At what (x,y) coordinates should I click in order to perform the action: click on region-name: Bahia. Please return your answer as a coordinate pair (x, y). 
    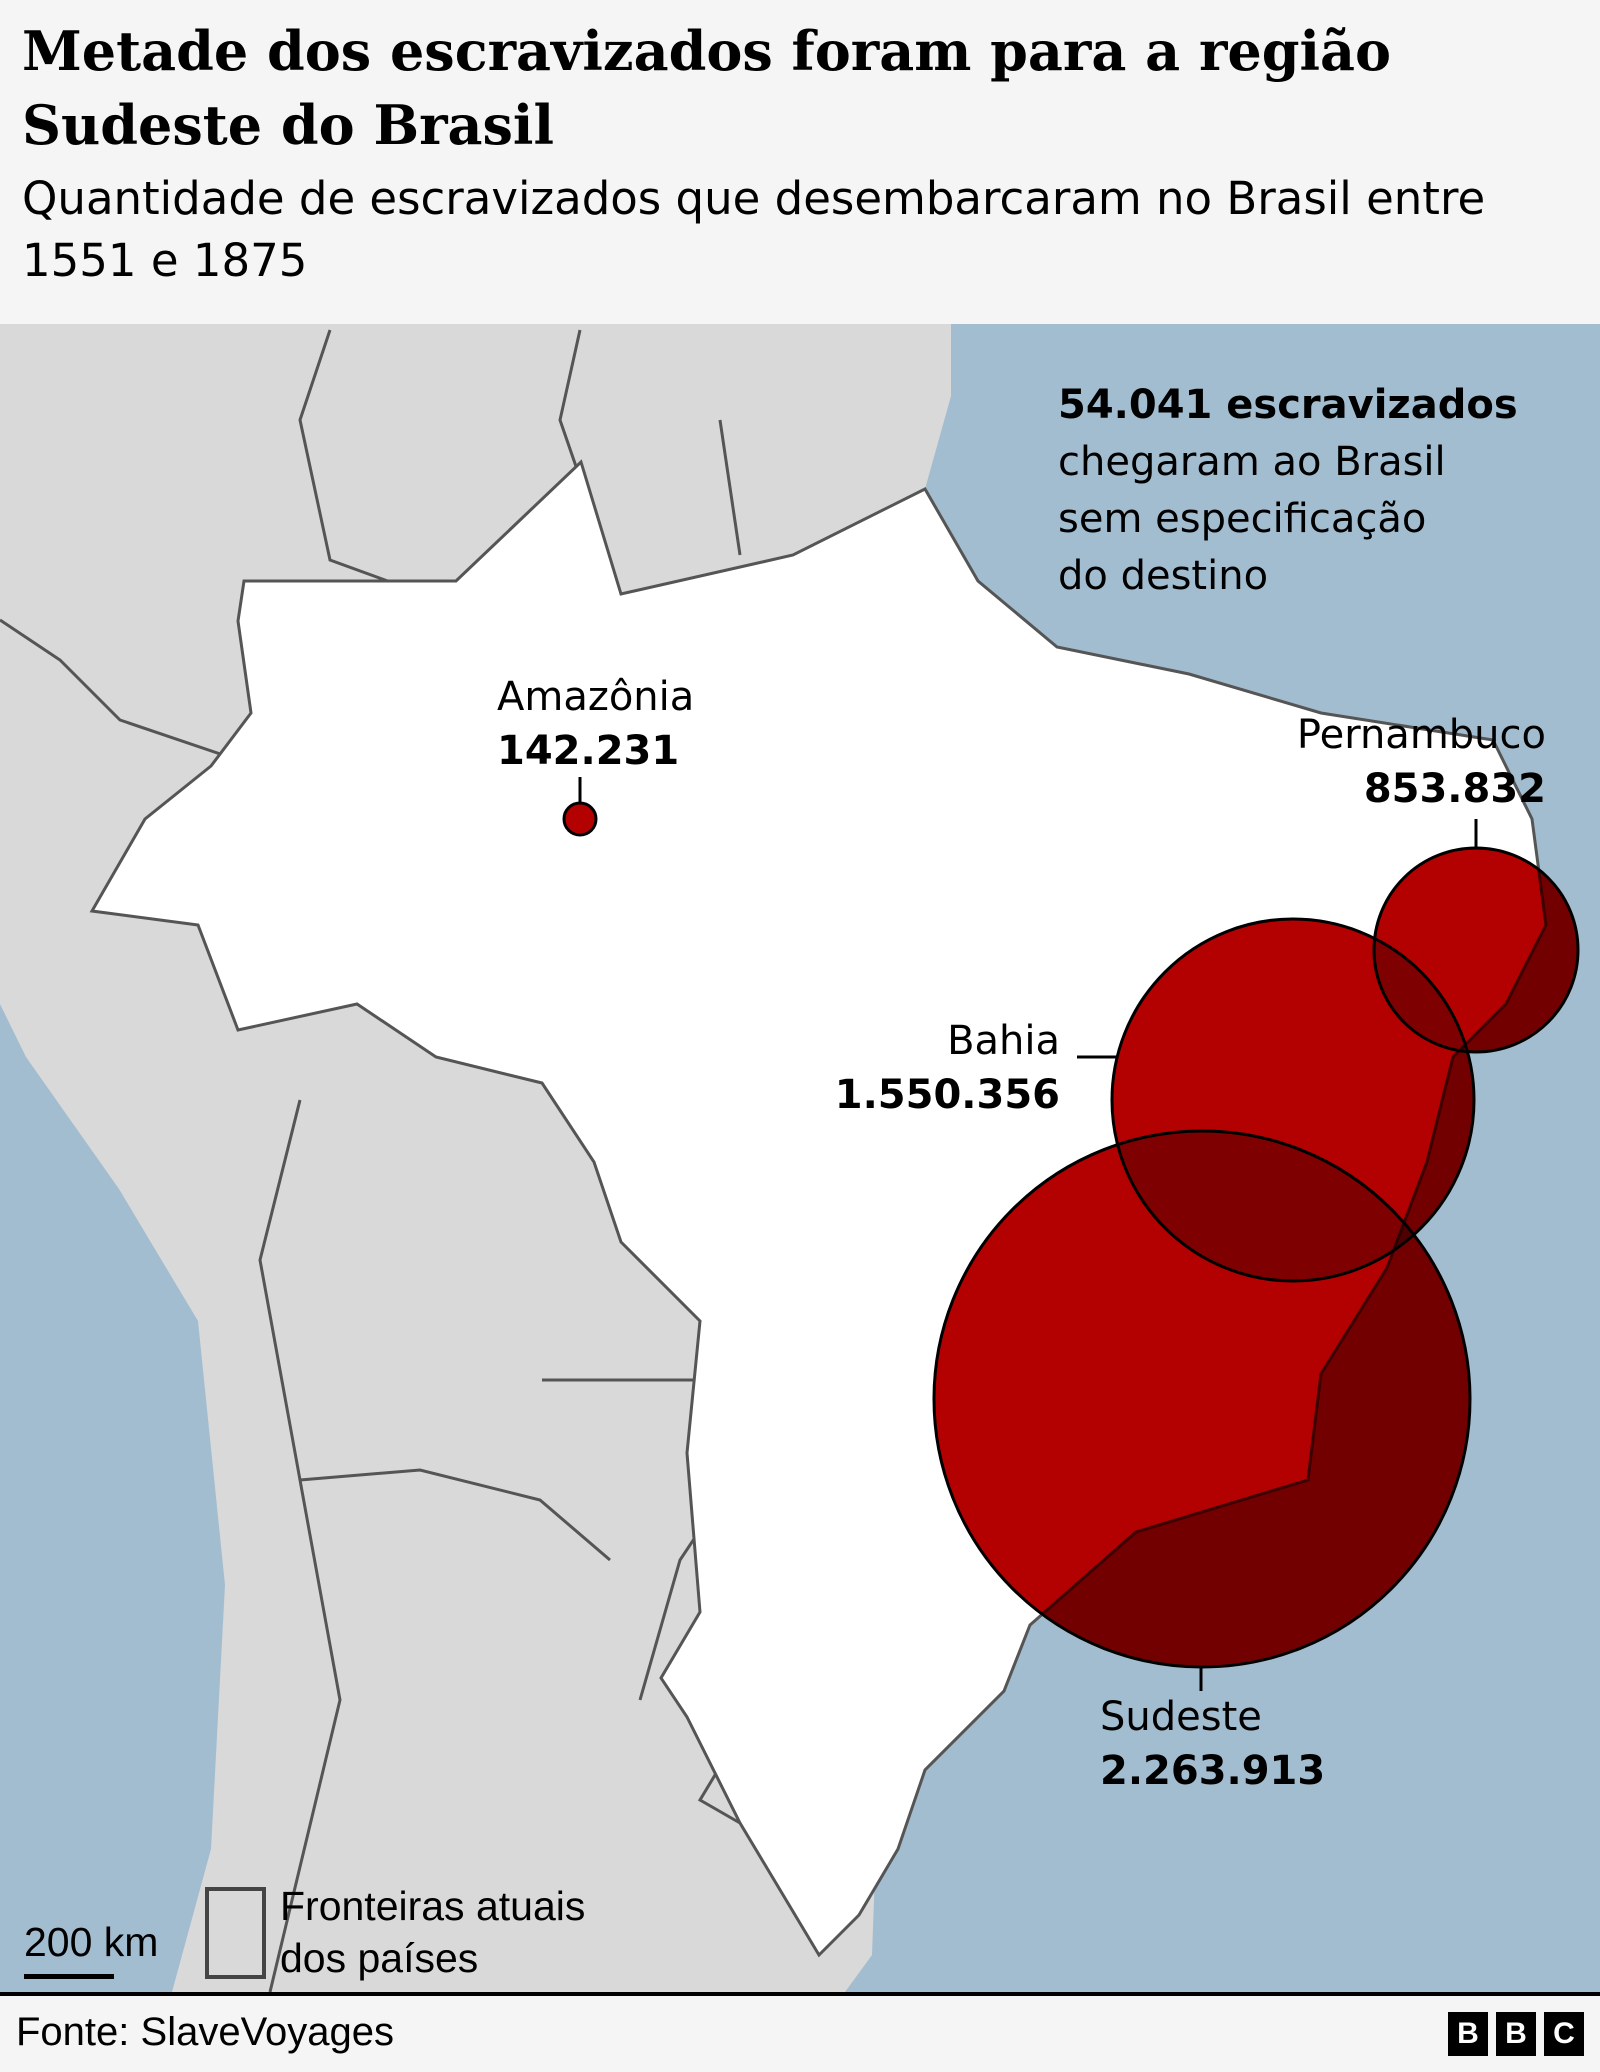
    Looking at the image, I should click on (1003, 1041).